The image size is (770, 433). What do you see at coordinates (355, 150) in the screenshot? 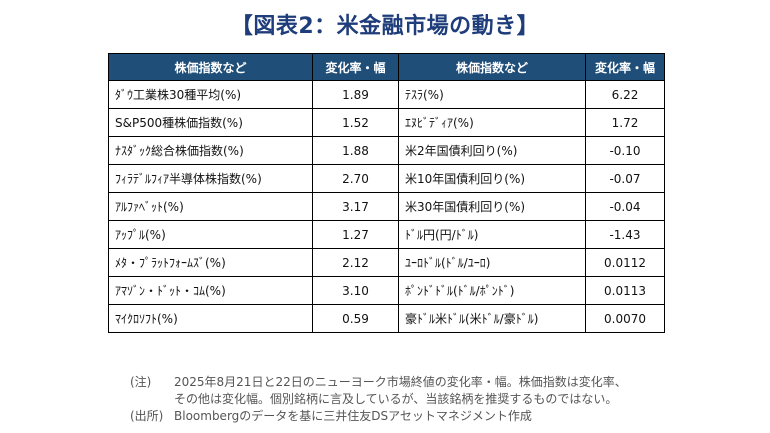
I see `left-value: 1.88` at bounding box center [355, 150].